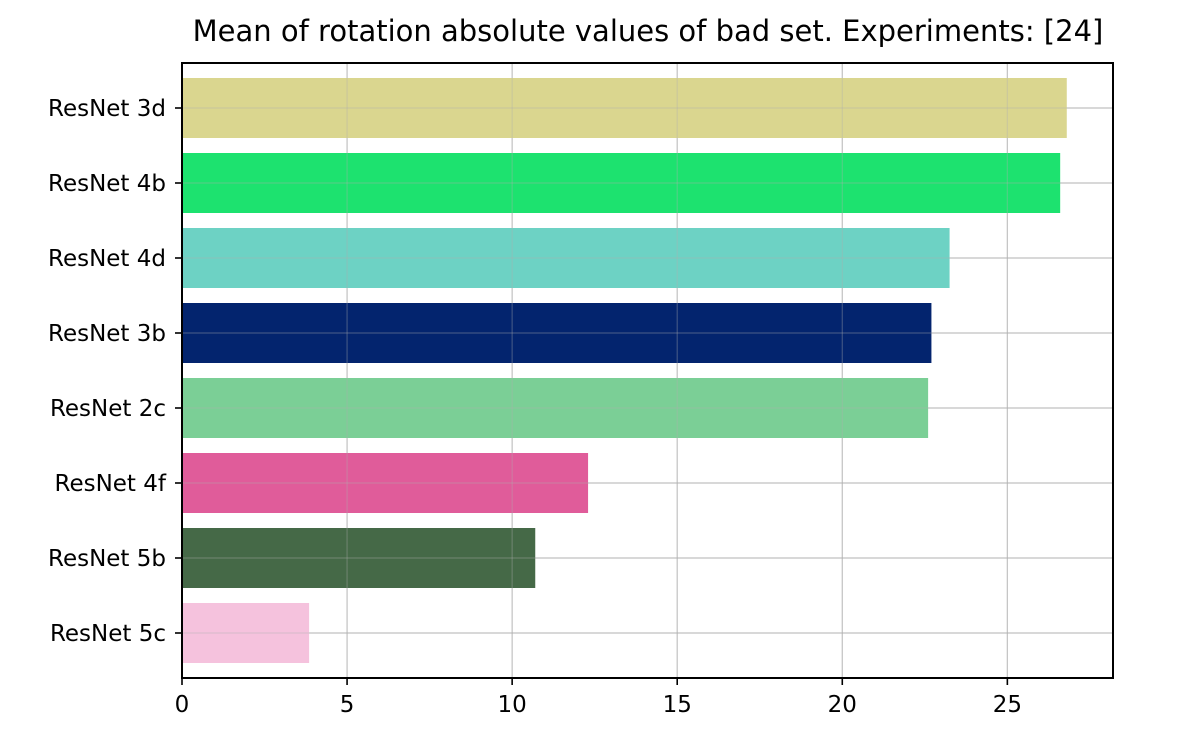  I want to click on y-tick-label: ResNet 4b, so click(107, 184).